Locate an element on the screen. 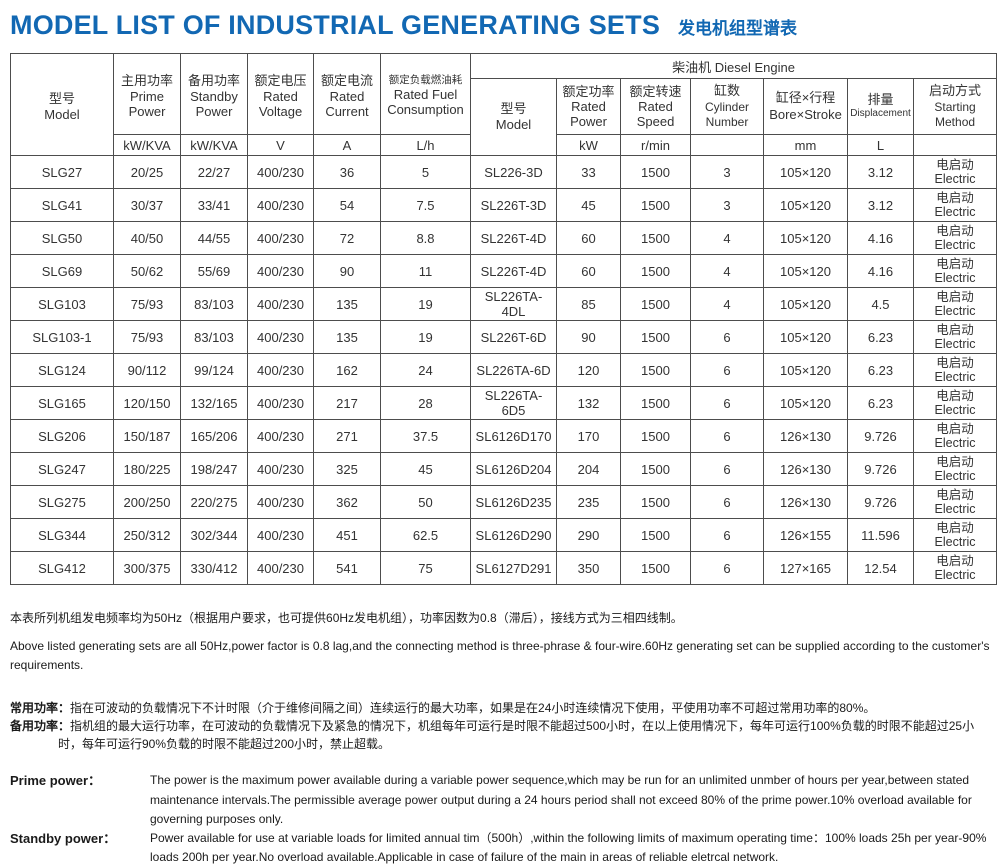 The image size is (1006, 867). cell-rated-current: 362 is located at coordinates (347, 502).